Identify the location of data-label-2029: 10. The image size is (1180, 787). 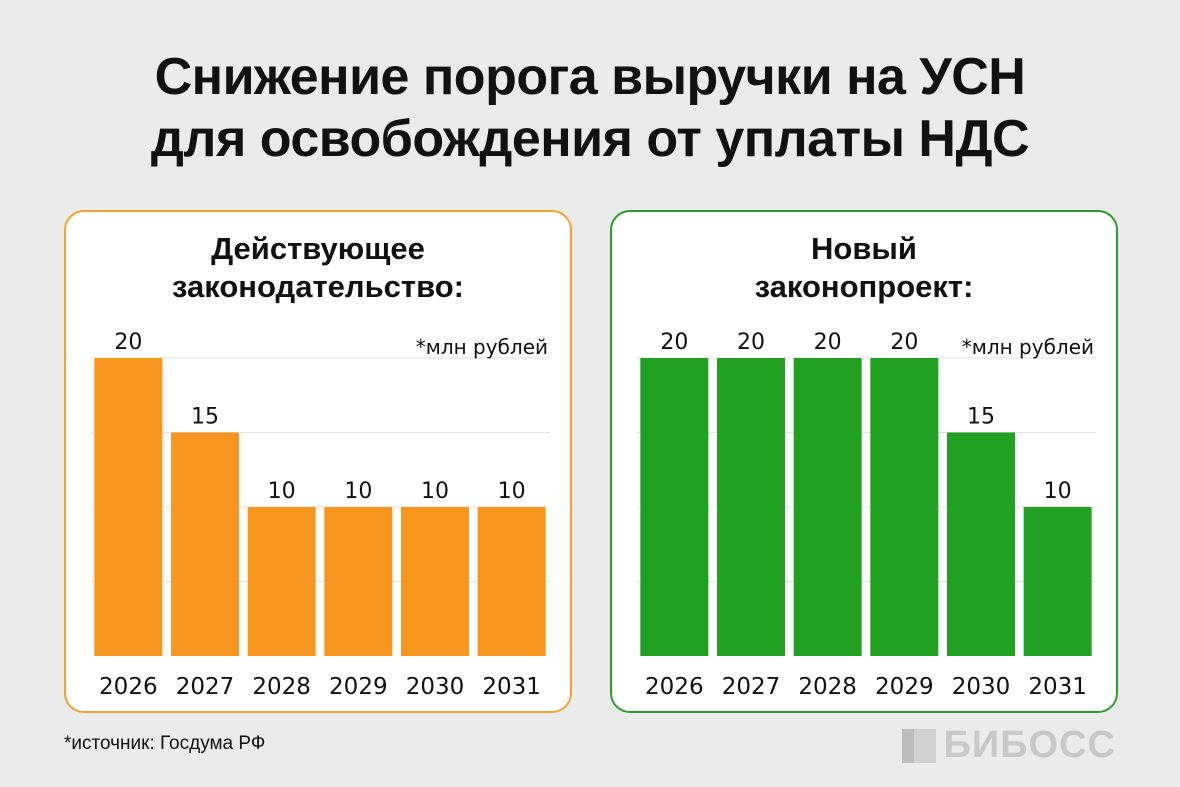
(358, 491).